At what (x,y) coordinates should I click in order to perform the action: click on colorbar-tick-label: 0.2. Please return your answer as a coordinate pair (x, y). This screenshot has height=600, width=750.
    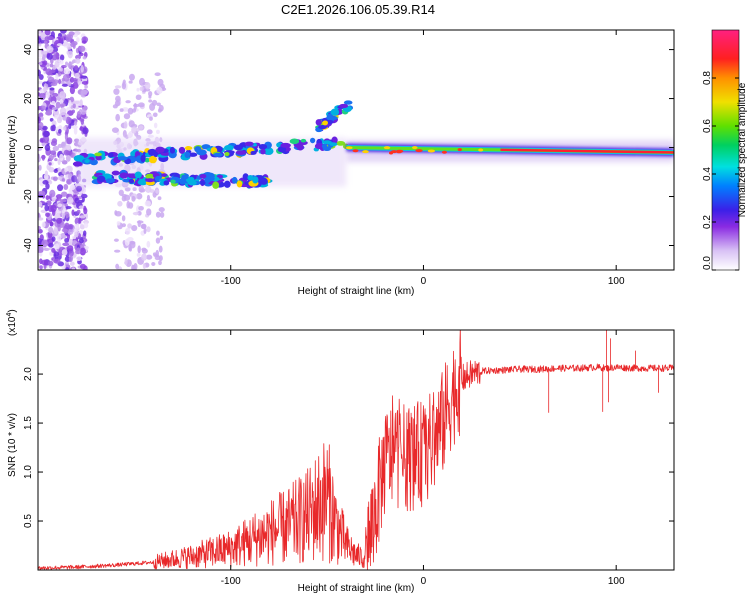
    Looking at the image, I should click on (707, 222).